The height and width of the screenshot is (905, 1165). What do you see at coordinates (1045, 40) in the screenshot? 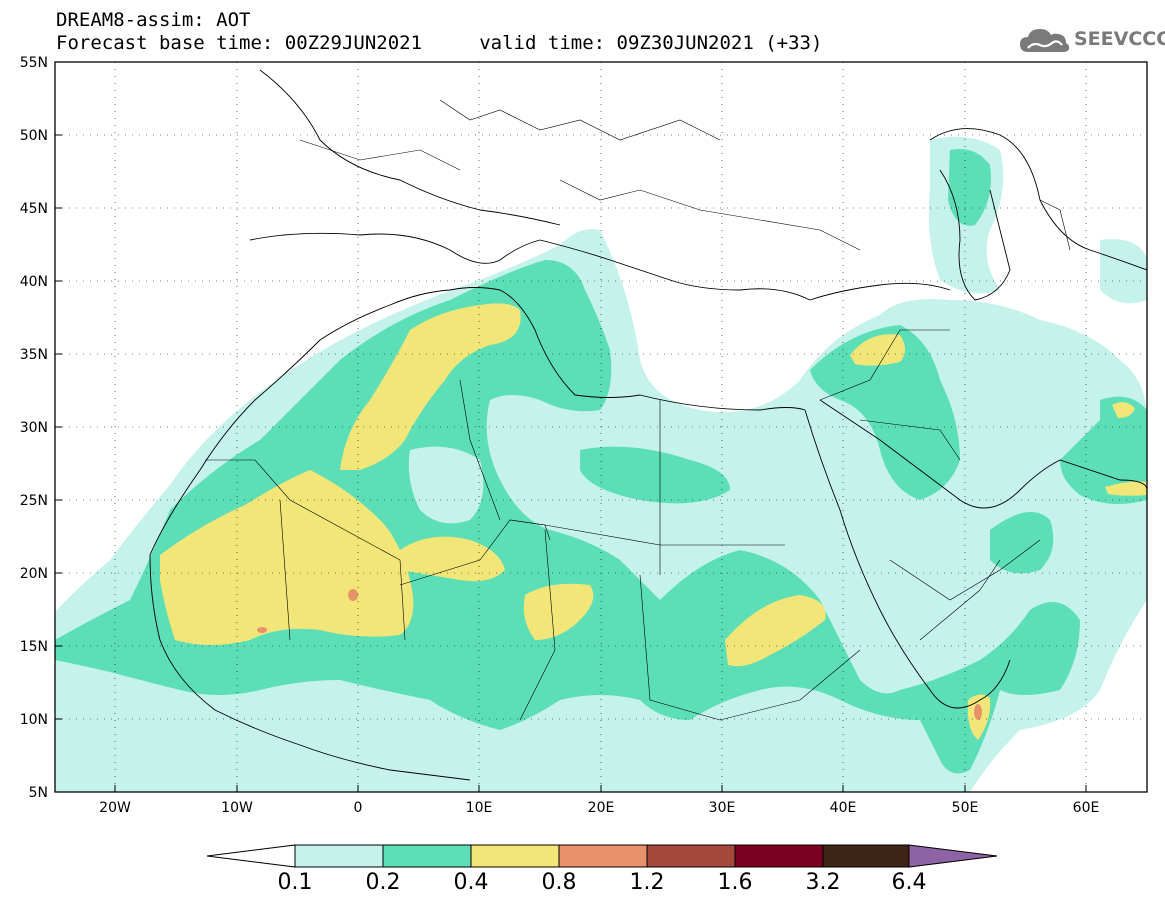
I see `cloud-logo-icon` at bounding box center [1045, 40].